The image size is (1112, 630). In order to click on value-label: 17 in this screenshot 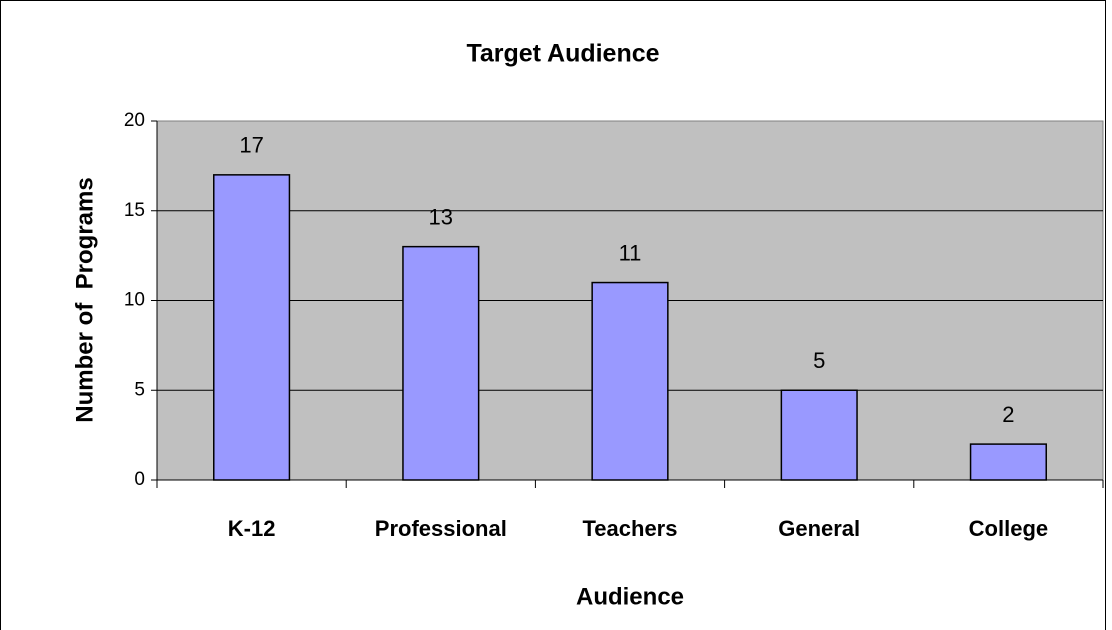, I will do `click(251, 145)`.